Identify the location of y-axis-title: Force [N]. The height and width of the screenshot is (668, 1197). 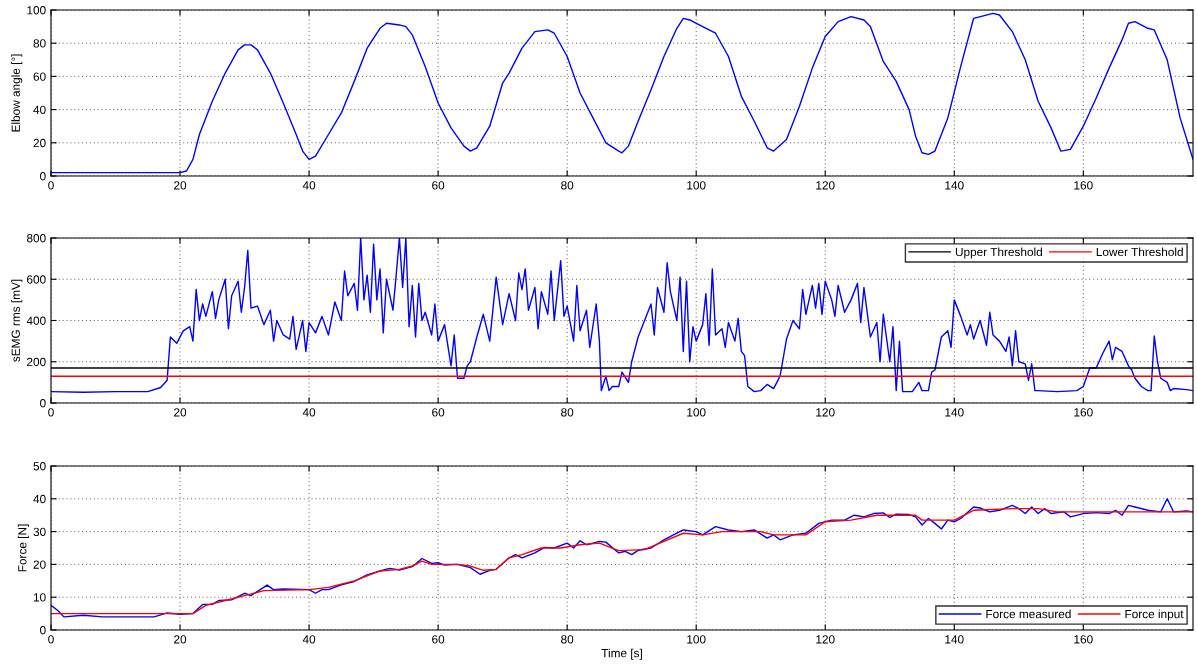
(23, 548).